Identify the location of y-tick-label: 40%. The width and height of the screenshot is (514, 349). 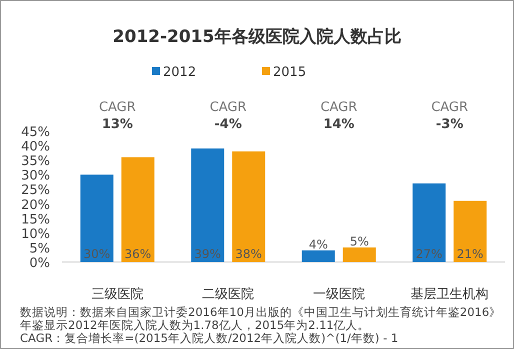
(35, 147).